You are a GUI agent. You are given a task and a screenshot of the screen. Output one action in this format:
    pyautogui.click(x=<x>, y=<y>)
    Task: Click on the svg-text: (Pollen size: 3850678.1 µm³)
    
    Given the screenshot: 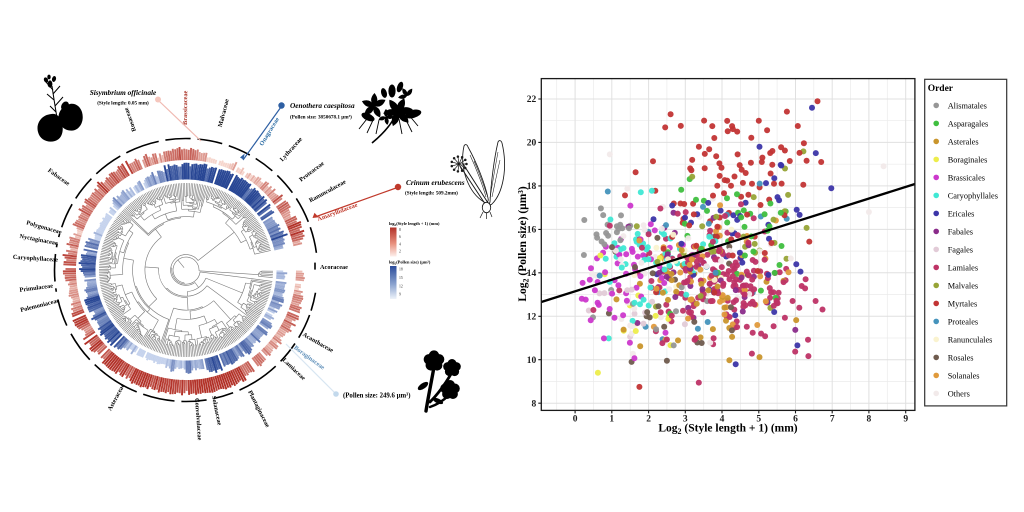 What is the action you would take?
    pyautogui.click(x=321, y=117)
    